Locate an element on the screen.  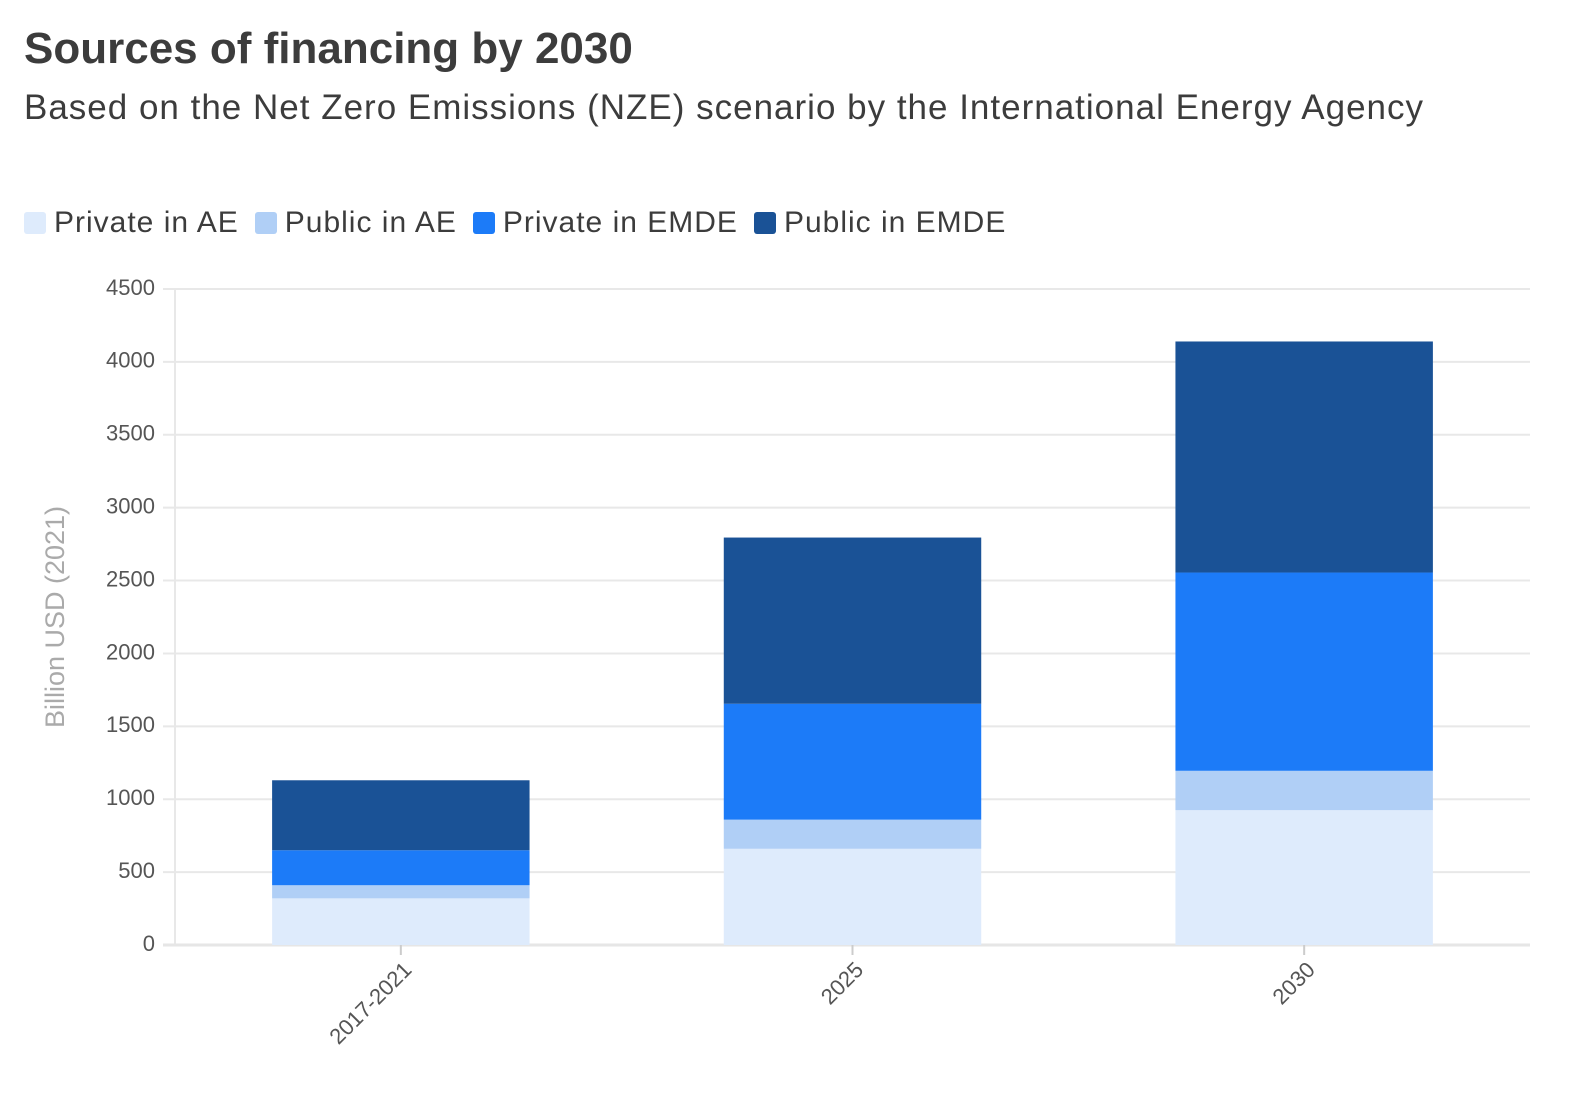
y-tick-label: 3000 is located at coordinates (130, 505).